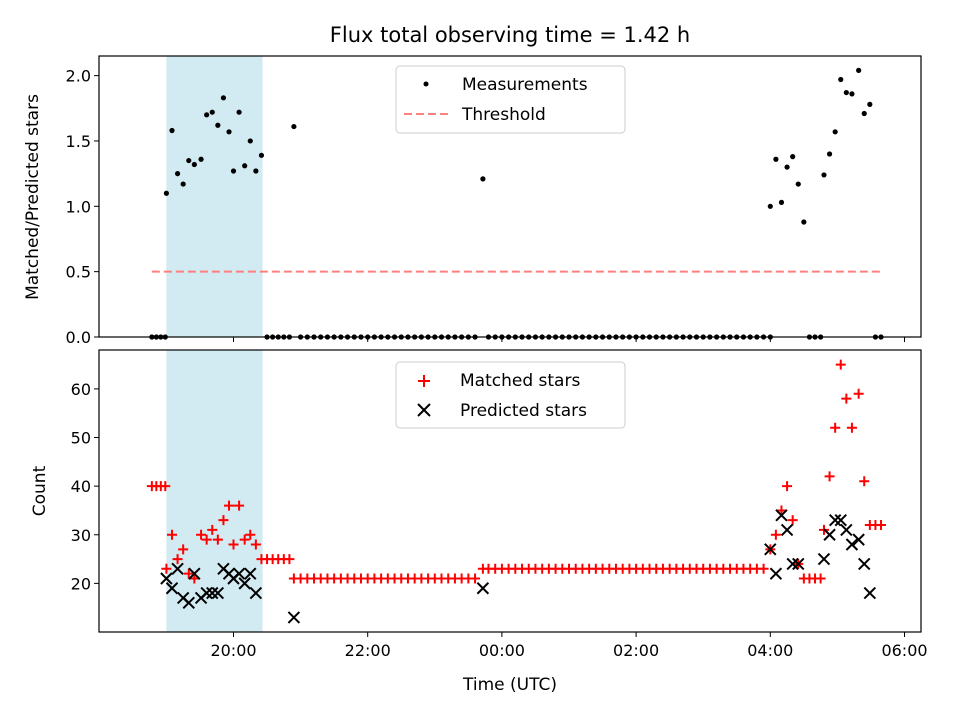 The image size is (960, 720). Describe the element at coordinates (233, 650) in the screenshot. I see `x-tick-label: 20:00` at that location.